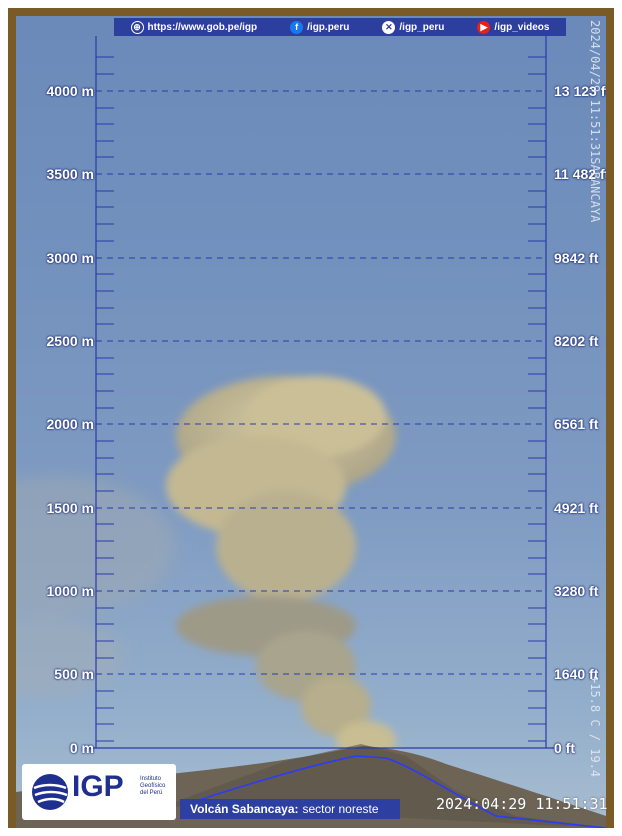  What do you see at coordinates (74, 674) in the screenshot?
I see `meter-label: 500 m` at bounding box center [74, 674].